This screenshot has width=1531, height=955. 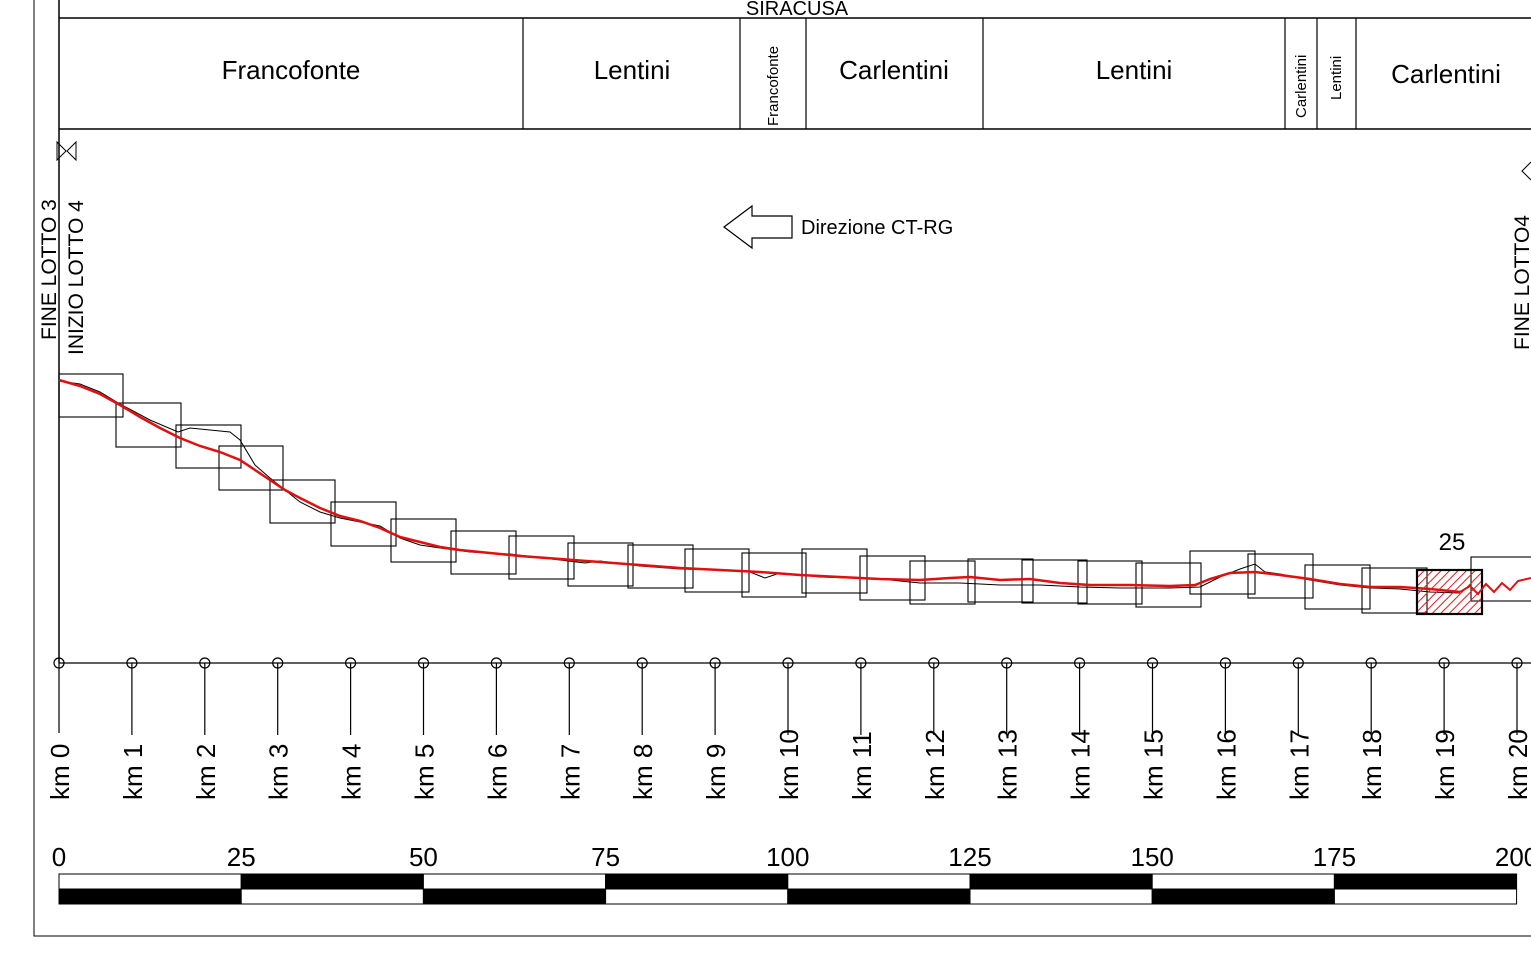 What do you see at coordinates (605, 857) in the screenshot?
I see `scale-label: 75` at bounding box center [605, 857].